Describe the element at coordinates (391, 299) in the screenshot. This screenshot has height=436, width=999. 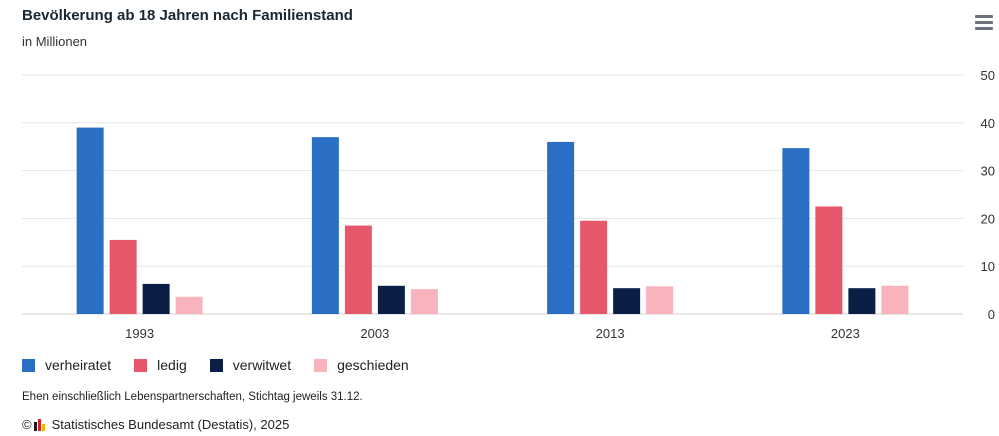
I see `bar-verwitwet-2003` at that location.